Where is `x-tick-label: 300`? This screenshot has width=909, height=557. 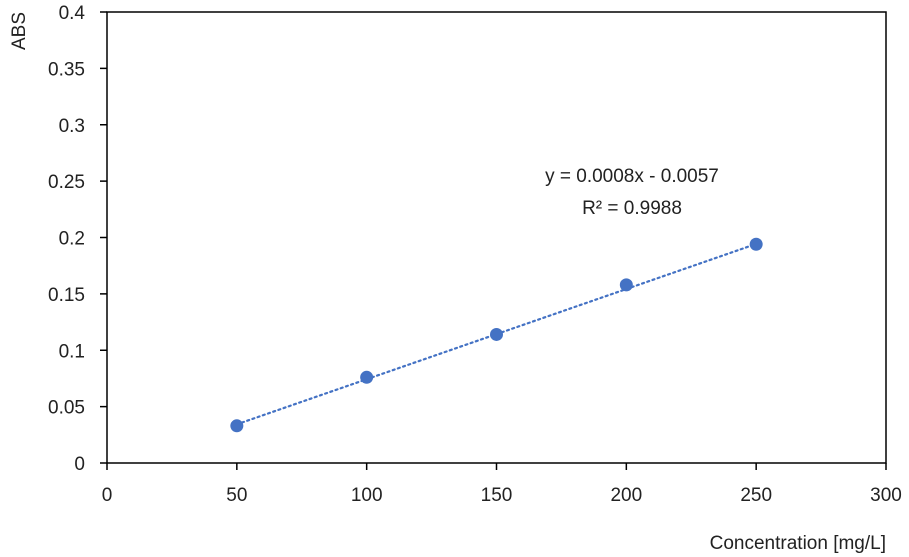 x-tick-label: 300 is located at coordinates (886, 495).